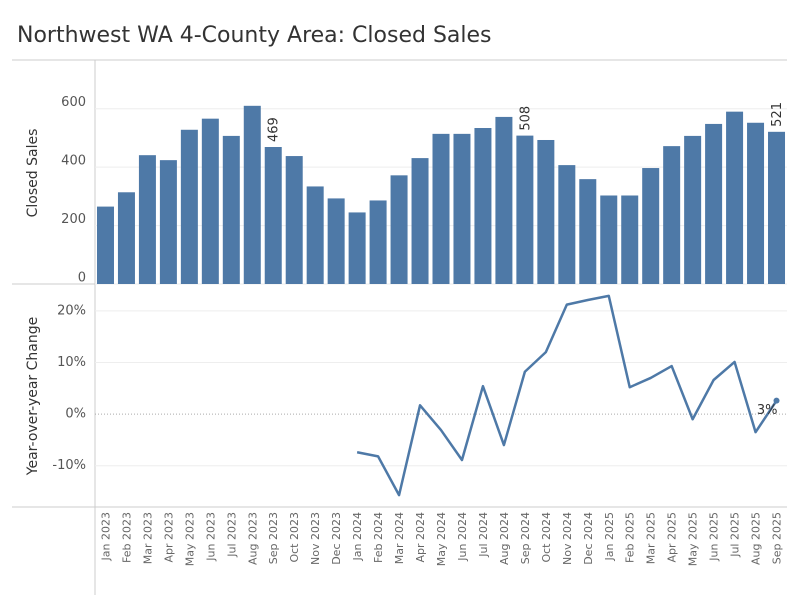 Image resolution: width=800 pixels, height=600 pixels. Describe the element at coordinates (462, 537) in the screenshot. I see `x-tick-label: Jun 2024` at that location.